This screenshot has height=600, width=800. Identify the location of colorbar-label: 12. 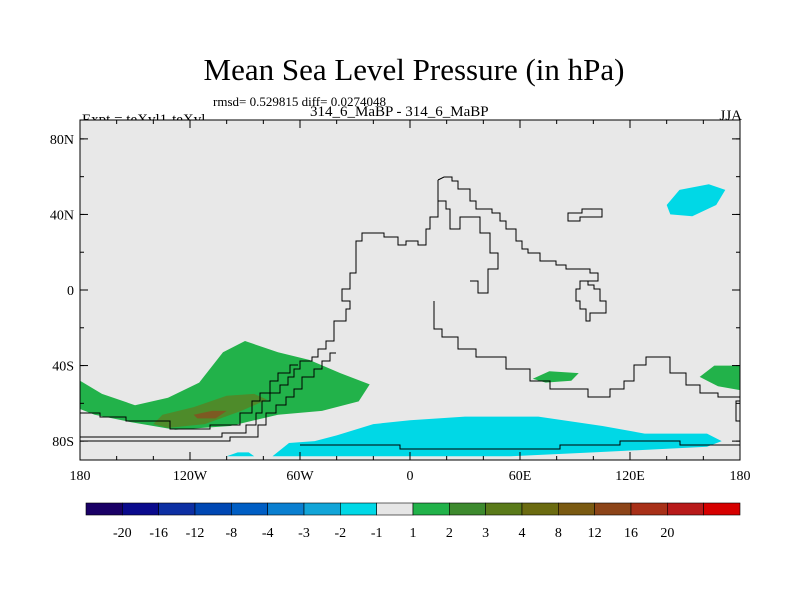
(595, 533).